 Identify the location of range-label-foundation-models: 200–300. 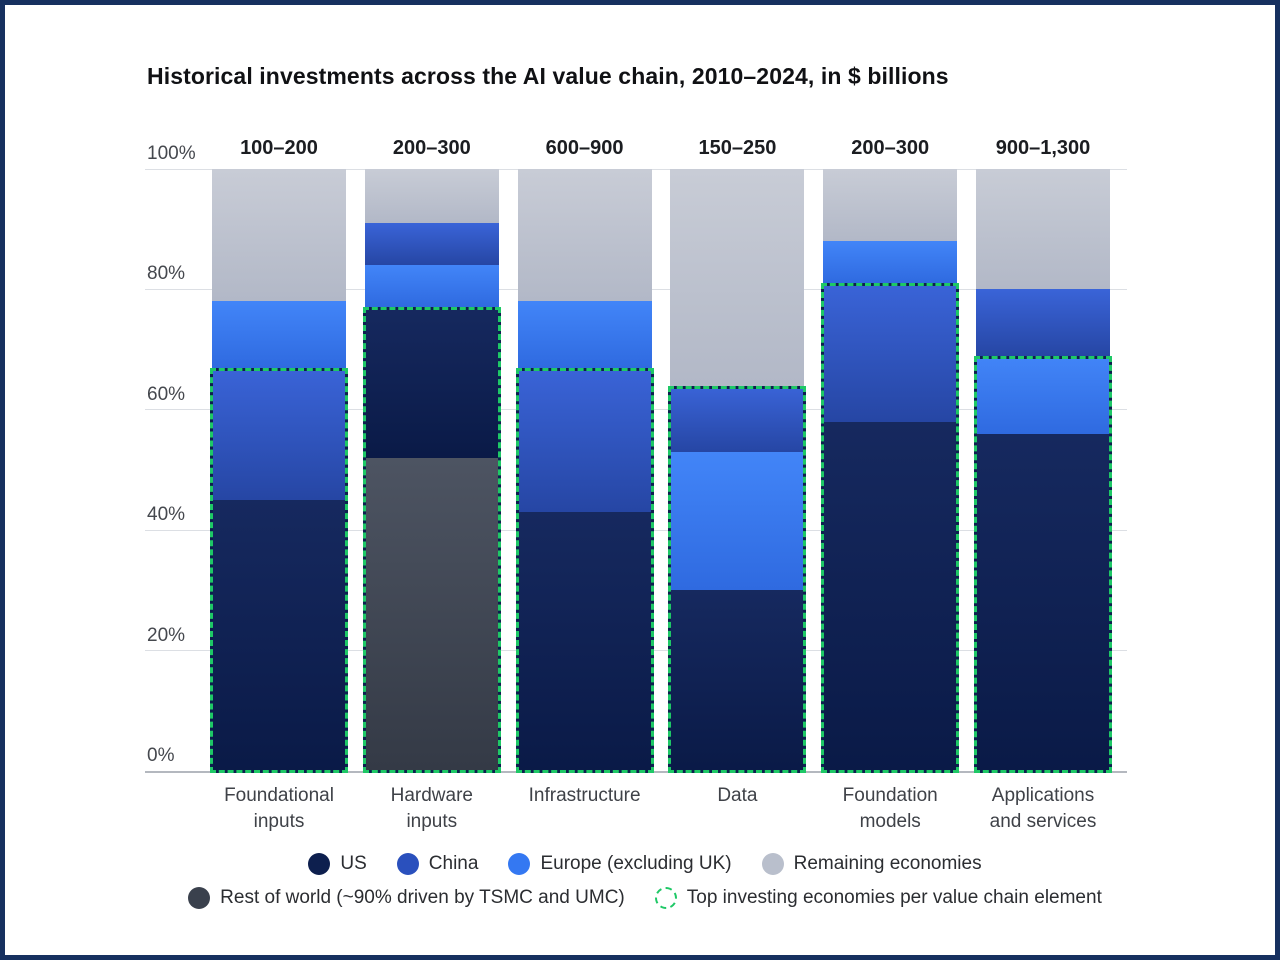
(890, 148).